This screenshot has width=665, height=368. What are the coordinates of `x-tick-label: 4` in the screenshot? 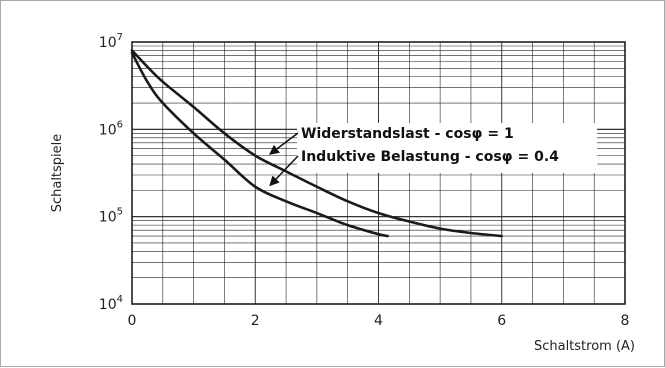 It's located at (378, 321).